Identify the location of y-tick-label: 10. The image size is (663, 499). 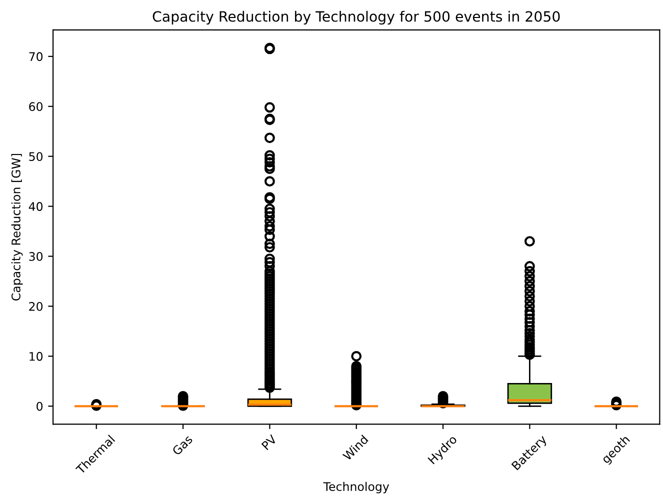
(36, 356).